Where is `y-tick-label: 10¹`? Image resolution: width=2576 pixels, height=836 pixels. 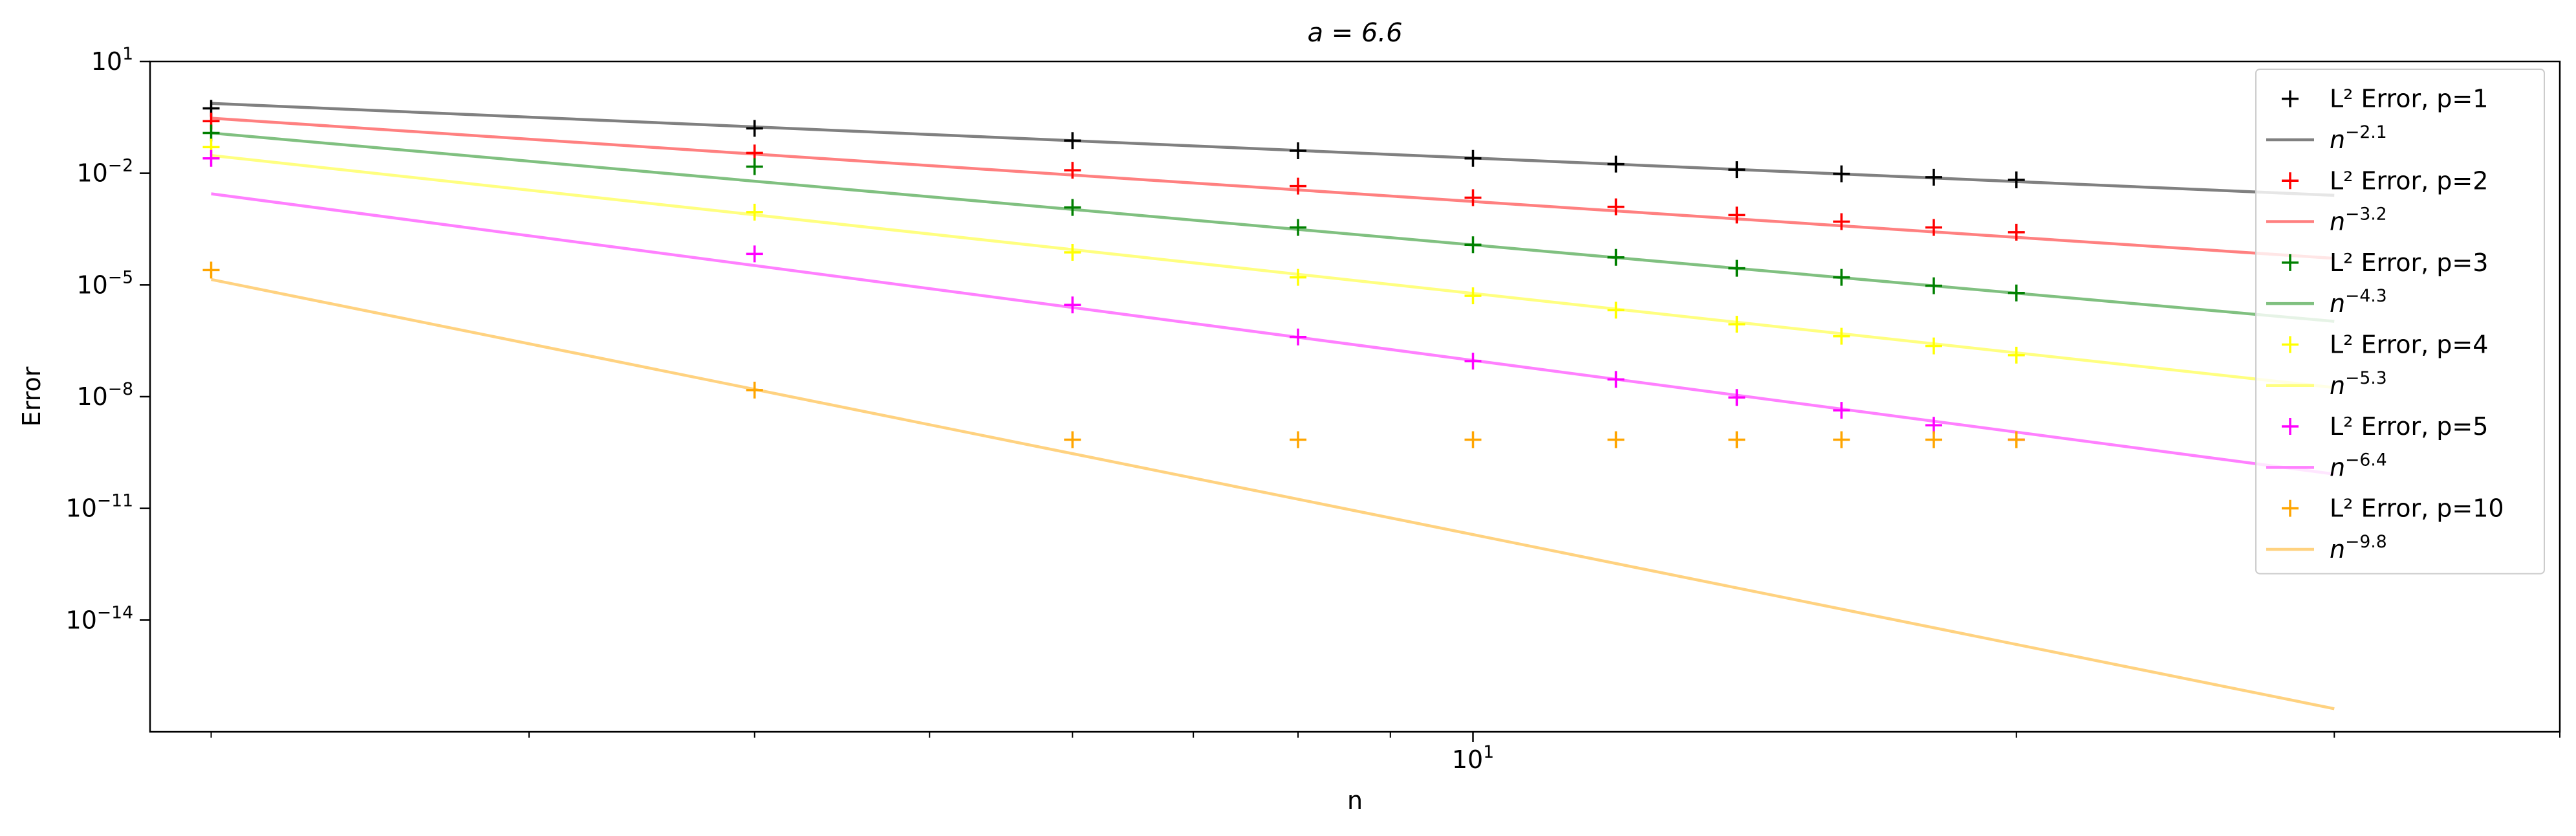
y-tick-label: 10¹ is located at coordinates (112, 60).